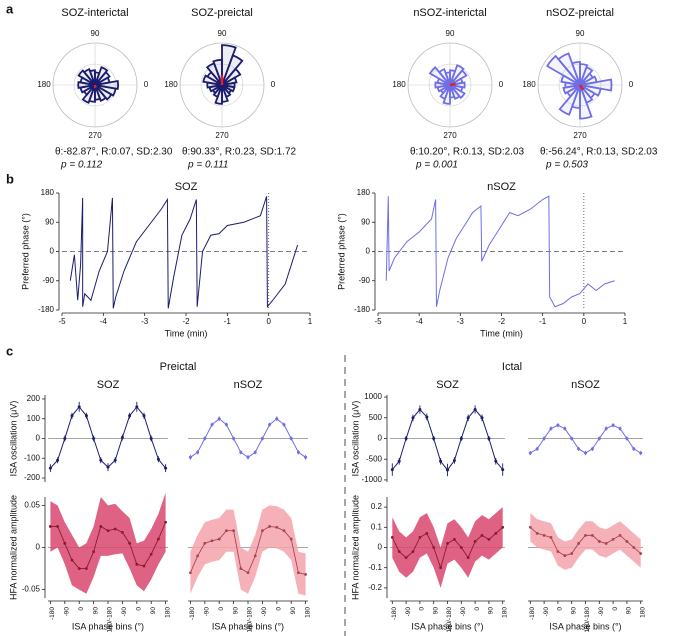 This screenshot has width=676, height=636. What do you see at coordinates (581, 87) in the screenshot?
I see `mean-vector` at bounding box center [581, 87].